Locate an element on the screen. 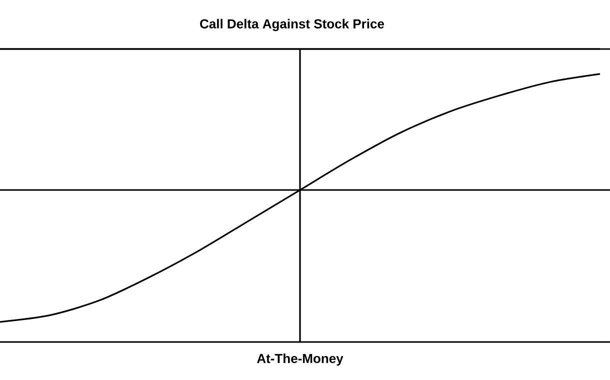 The width and height of the screenshot is (610, 380). chart-title: Call Delta Against Stock Price is located at coordinates (292, 25).